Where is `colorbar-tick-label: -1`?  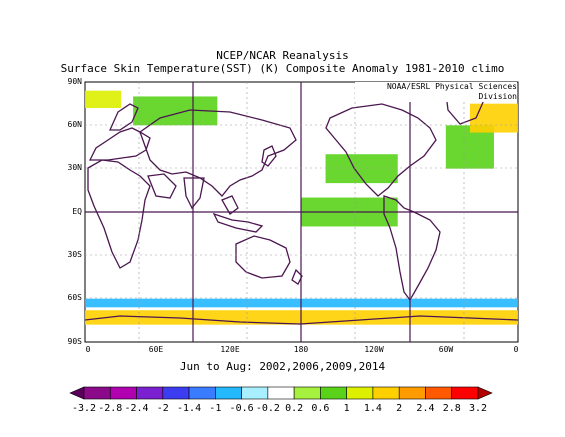
colorbar-tick-label: -1 is located at coordinates (215, 408).